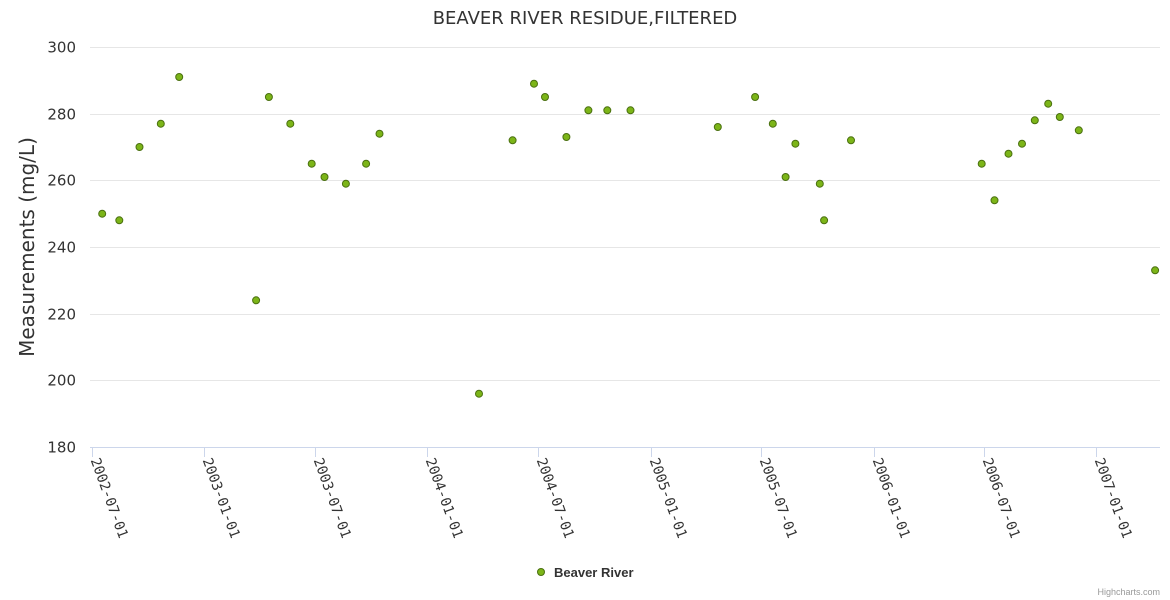 The height and width of the screenshot is (600, 1170). I want to click on y-tick-label: 280, so click(61, 115).